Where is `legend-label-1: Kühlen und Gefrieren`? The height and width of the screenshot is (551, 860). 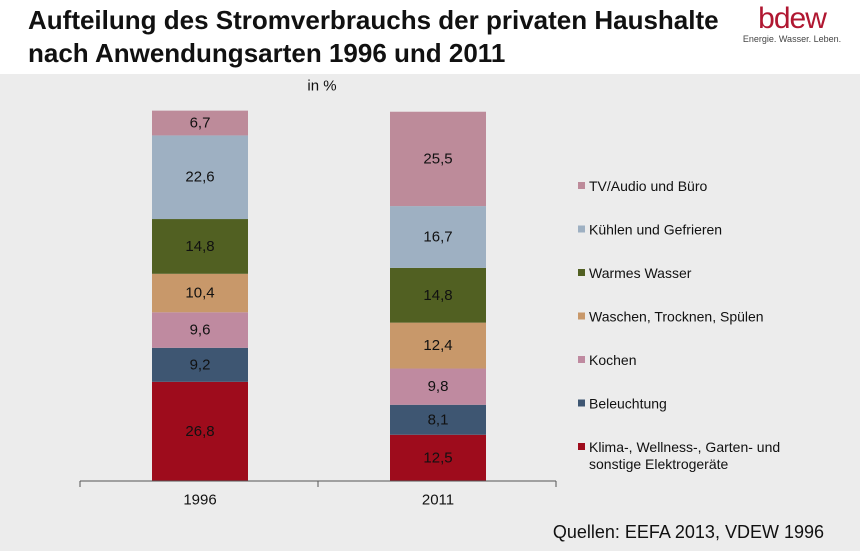
legend-label-1: Kühlen und Gefrieren is located at coordinates (655, 230).